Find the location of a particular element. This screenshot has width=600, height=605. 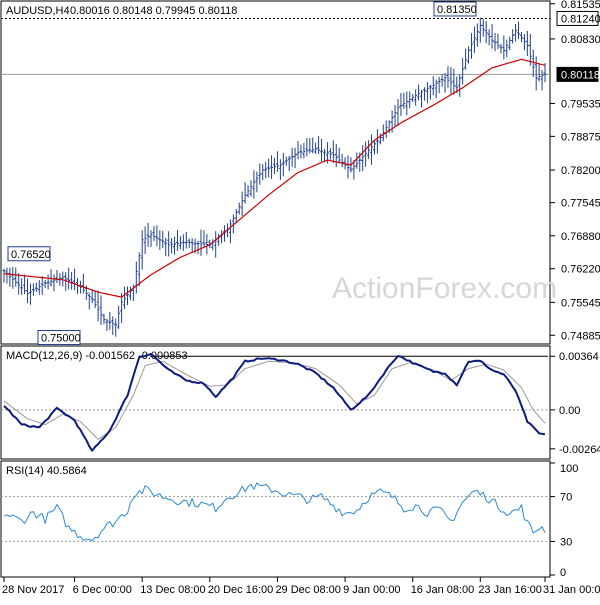

price-tick-label: 0.75545 is located at coordinates (580, 303).